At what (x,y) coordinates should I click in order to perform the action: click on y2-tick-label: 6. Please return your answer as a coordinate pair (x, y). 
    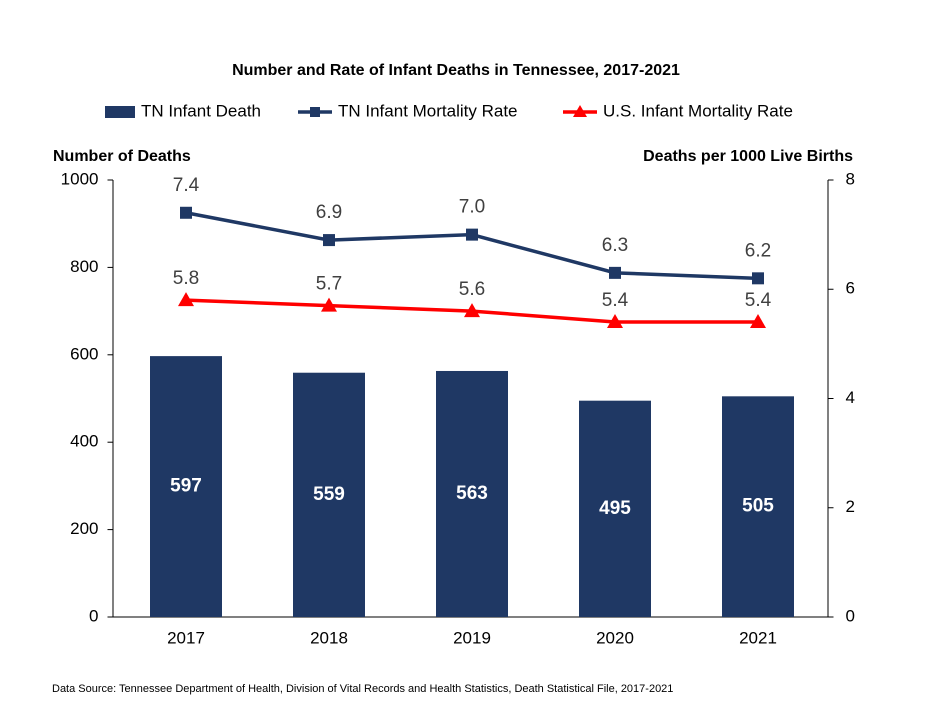
    Looking at the image, I should click on (850, 288).